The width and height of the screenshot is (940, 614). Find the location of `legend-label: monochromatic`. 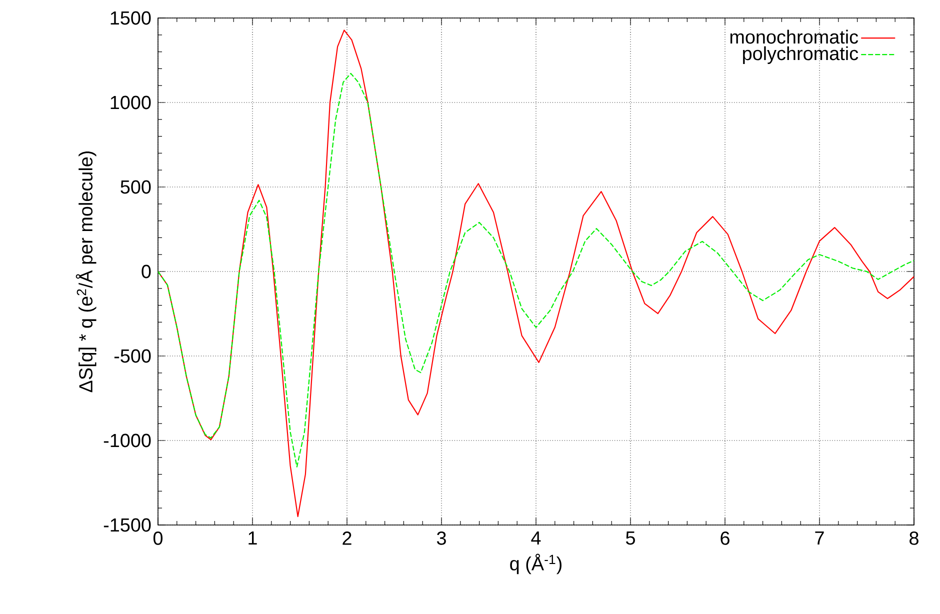

legend-label: monochromatic is located at coordinates (794, 37).